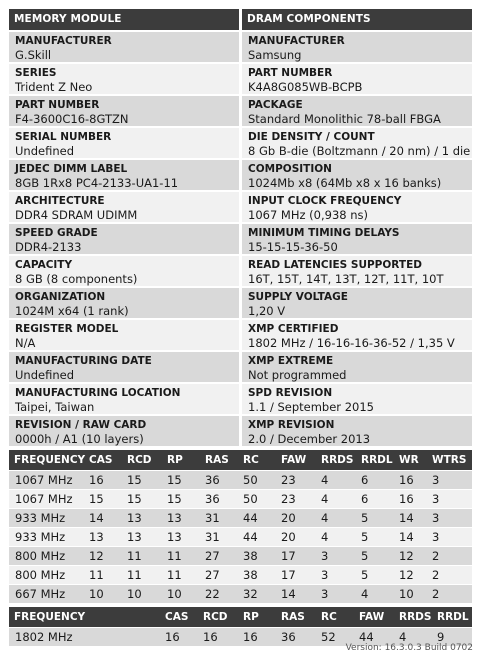 The image size is (482, 659). What do you see at coordinates (290, 169) in the screenshot?
I see `field-label: COMPOSITION` at bounding box center [290, 169].